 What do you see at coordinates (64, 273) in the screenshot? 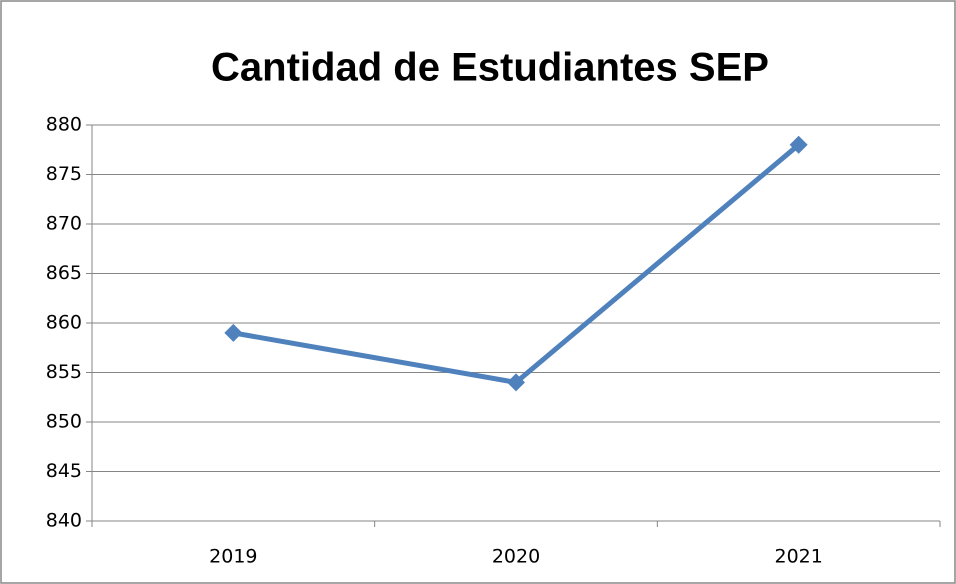
I see `y-tick-label: 865` at bounding box center [64, 273].